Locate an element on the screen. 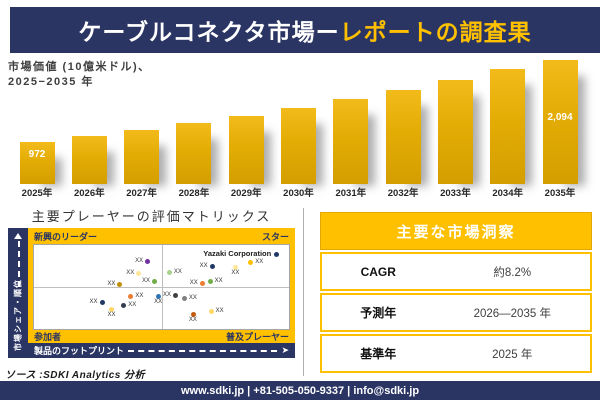  bar-2028年 is located at coordinates (194, 153).